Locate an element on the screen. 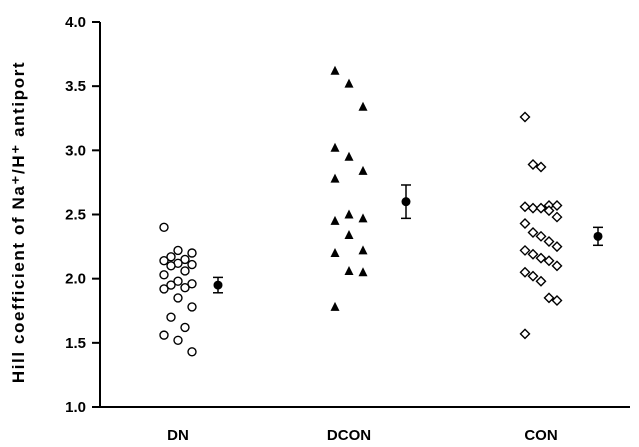 This screenshot has width=639, height=447. y-tick-label: 4.0 is located at coordinates (75, 22).